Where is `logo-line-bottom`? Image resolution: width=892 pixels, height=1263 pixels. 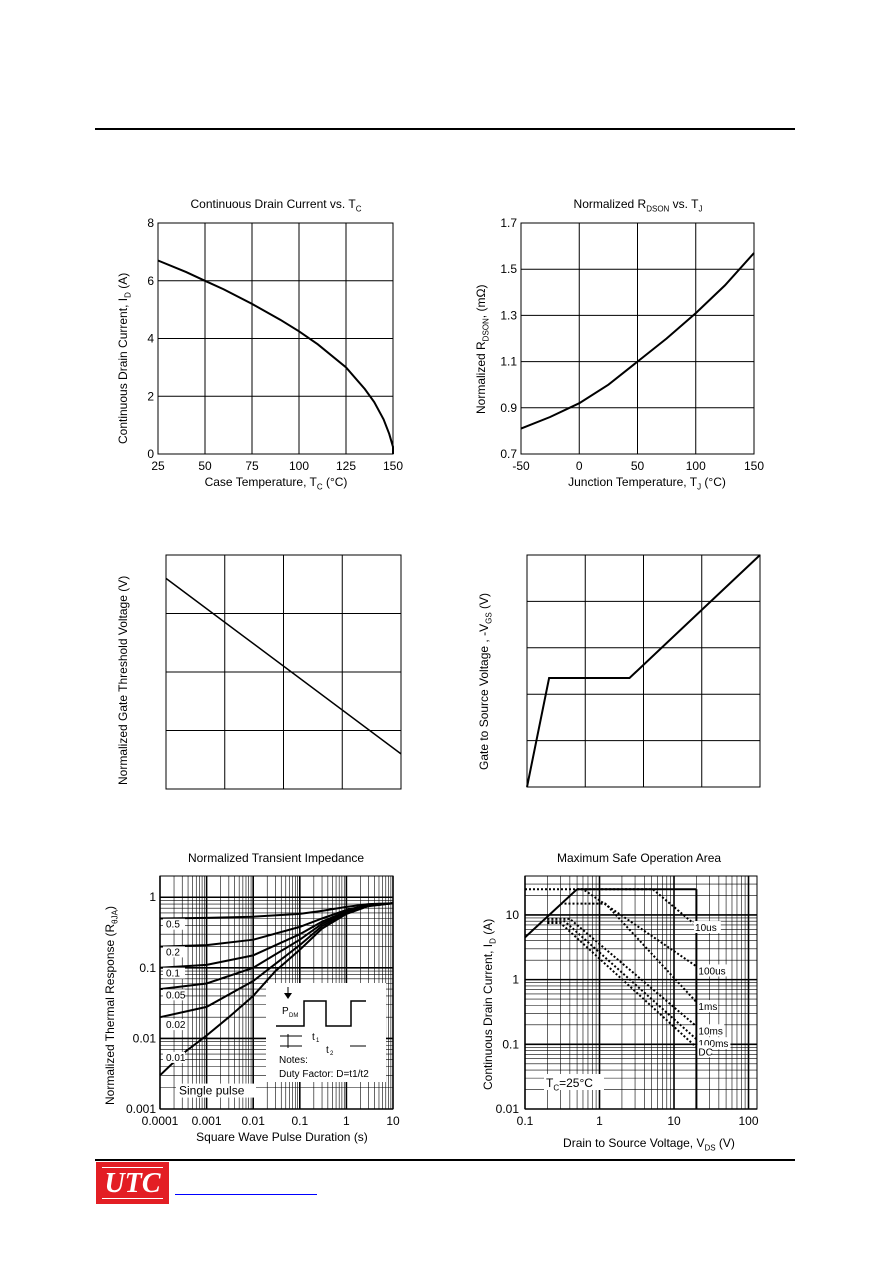 logo-line-bottom is located at coordinates (132, 1198).